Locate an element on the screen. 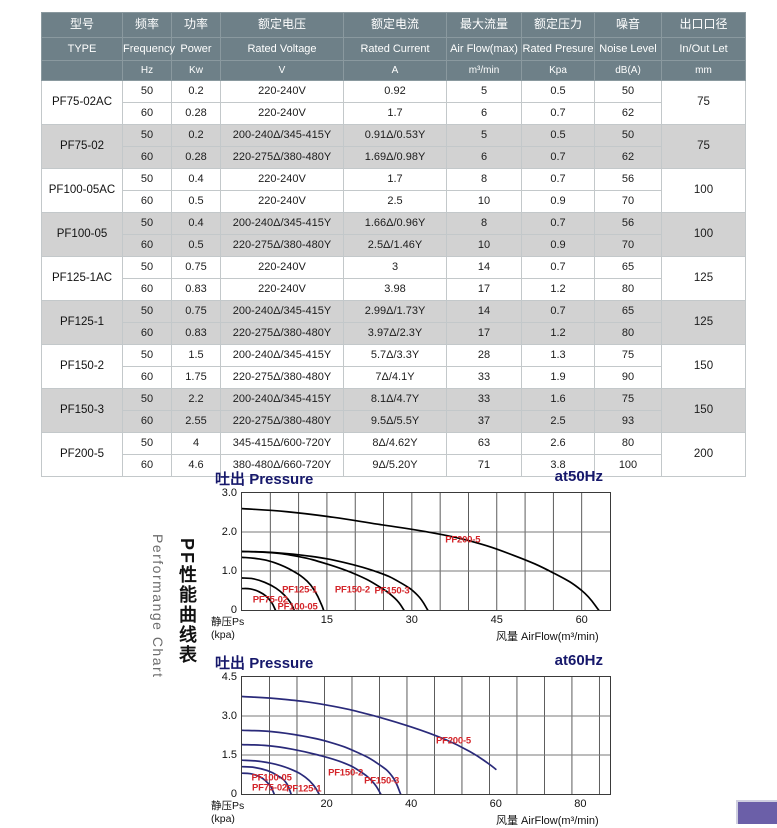  cell-noise-level: 50 is located at coordinates (628, 135).